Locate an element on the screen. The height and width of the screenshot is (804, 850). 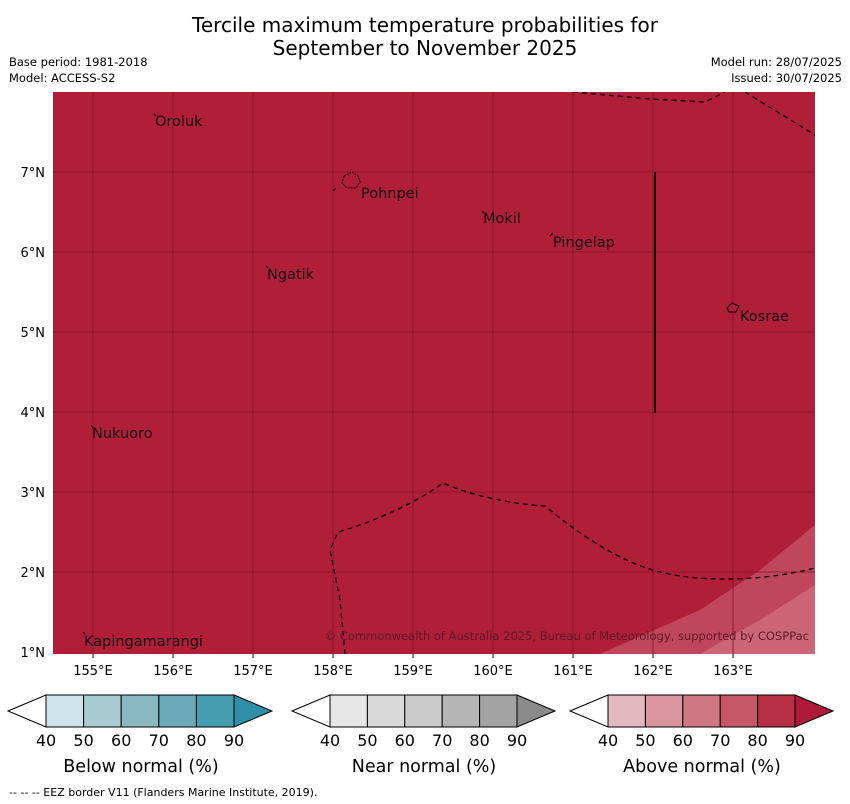
place-label: Ngatik is located at coordinates (291, 275).